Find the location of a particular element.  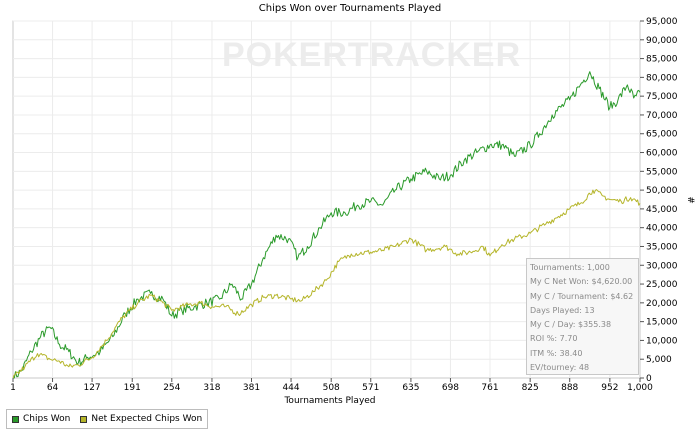

y-tick-label: 15,000 is located at coordinates (662, 323).